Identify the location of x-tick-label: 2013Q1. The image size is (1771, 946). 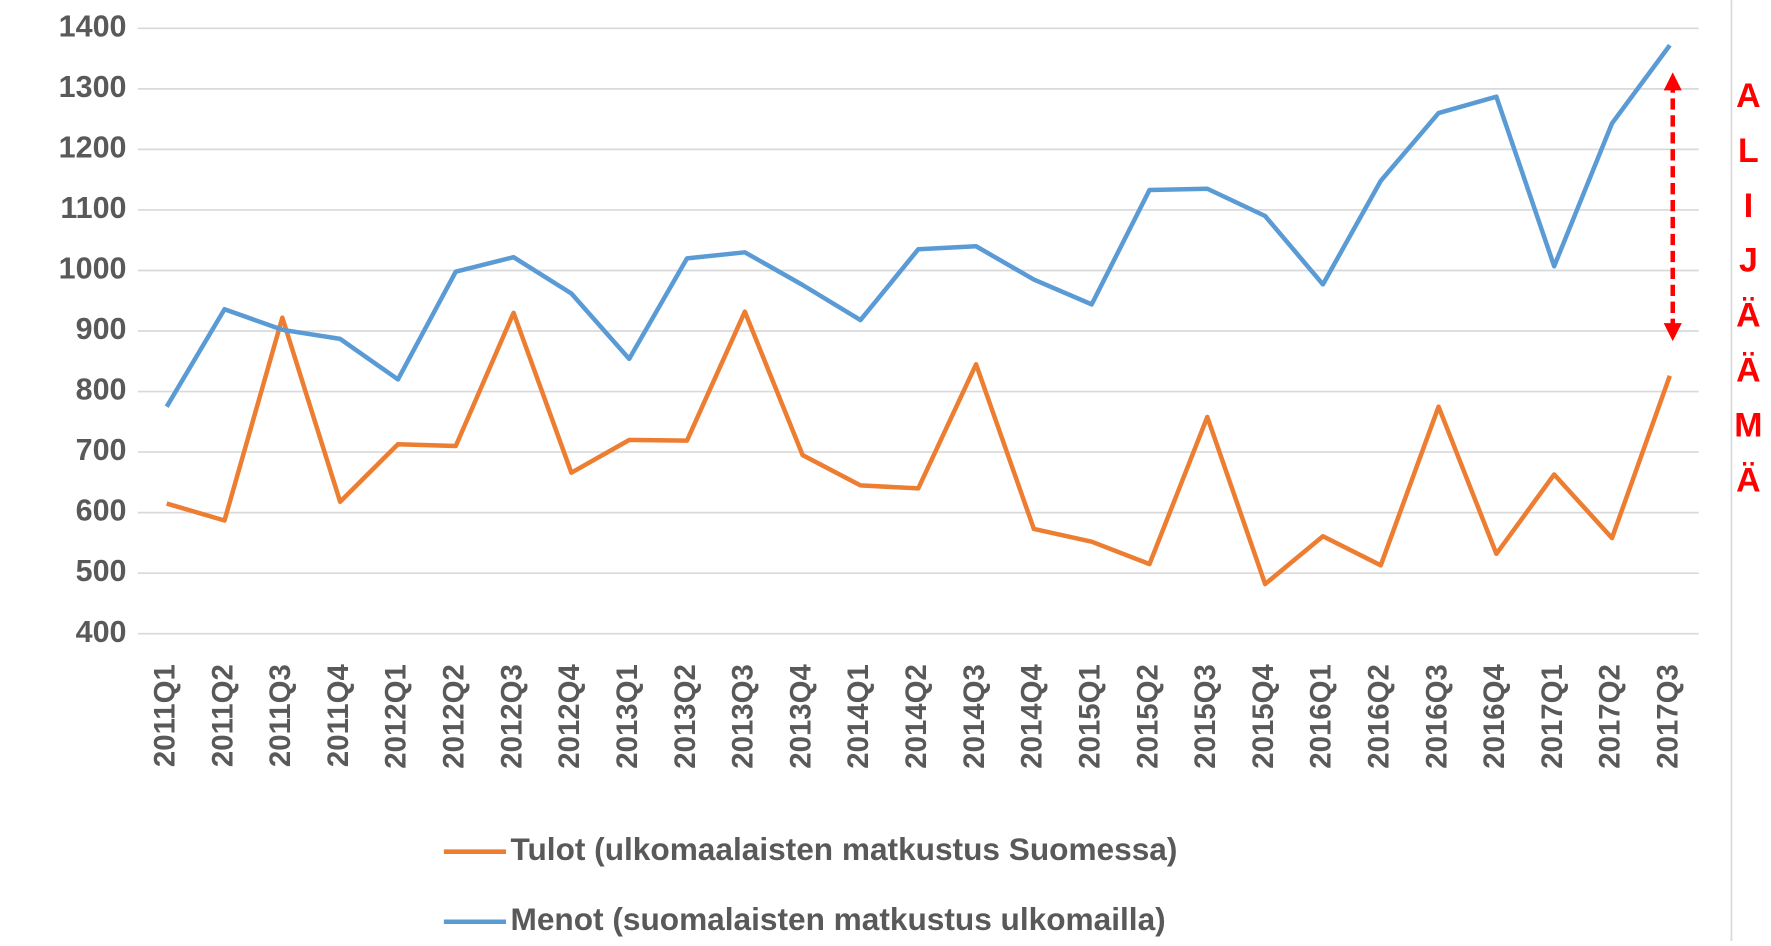
(627, 716).